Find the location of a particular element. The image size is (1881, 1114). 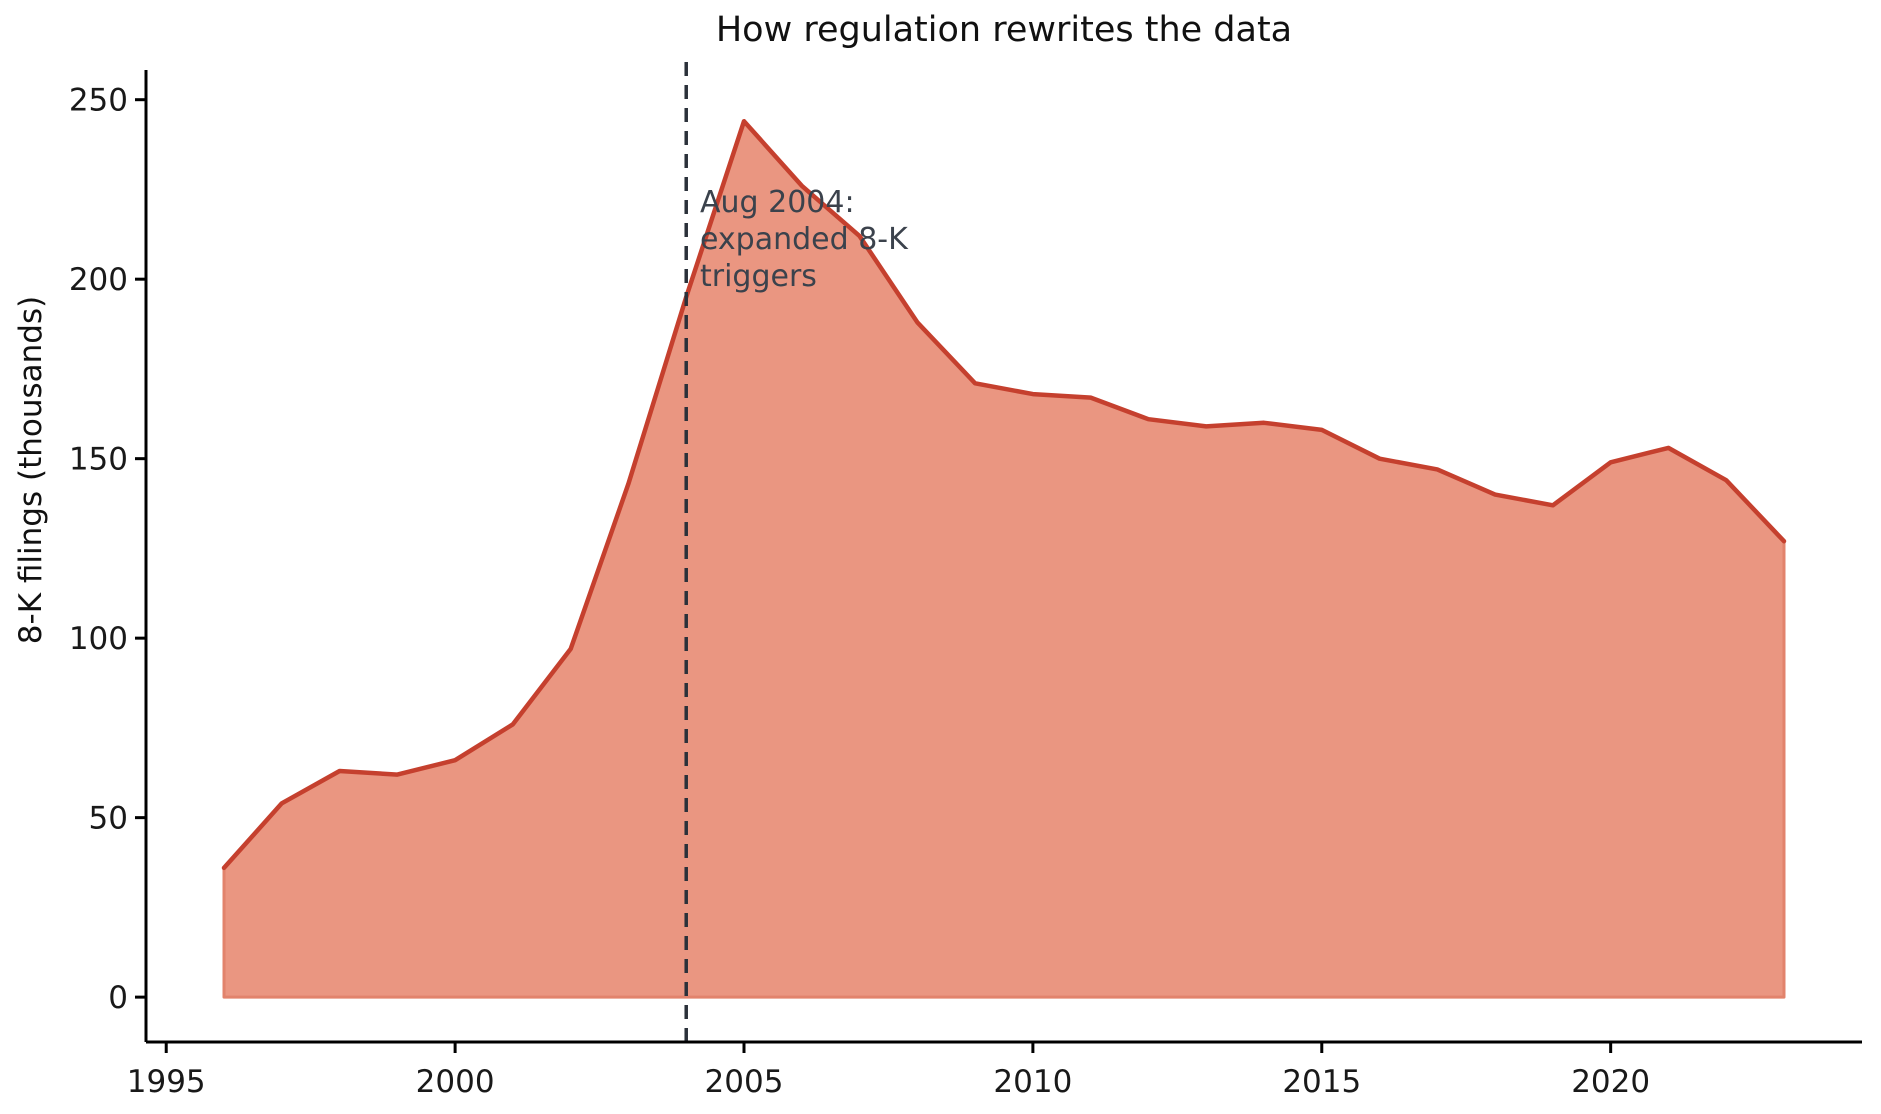

y-tick-label: 0 is located at coordinates (118, 998).